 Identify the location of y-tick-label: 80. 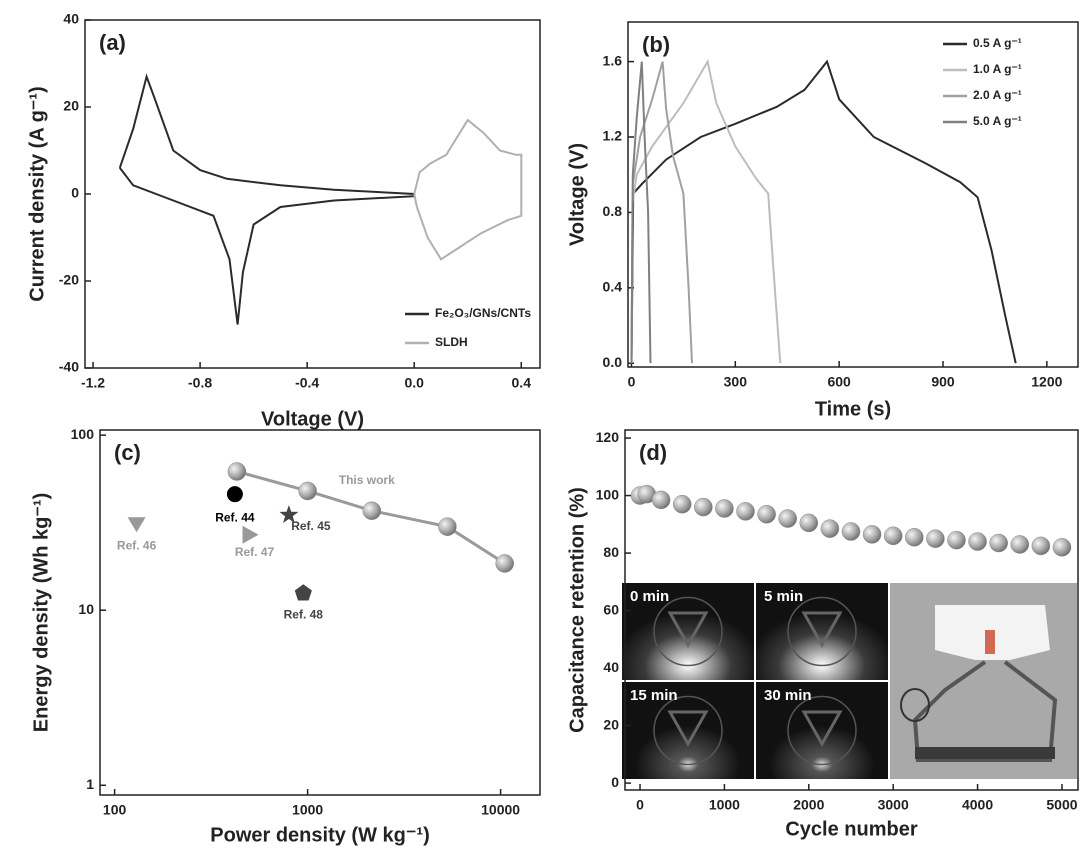
(611, 552).